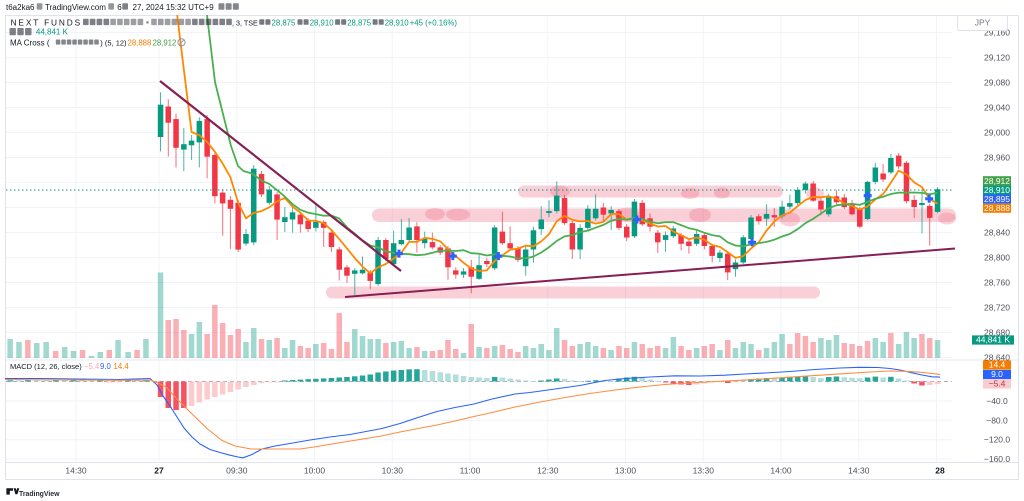 This screenshot has width=1024, height=501. What do you see at coordinates (75, 7) in the screenshot?
I see `svg-text: TradingView.com` at bounding box center [75, 7].